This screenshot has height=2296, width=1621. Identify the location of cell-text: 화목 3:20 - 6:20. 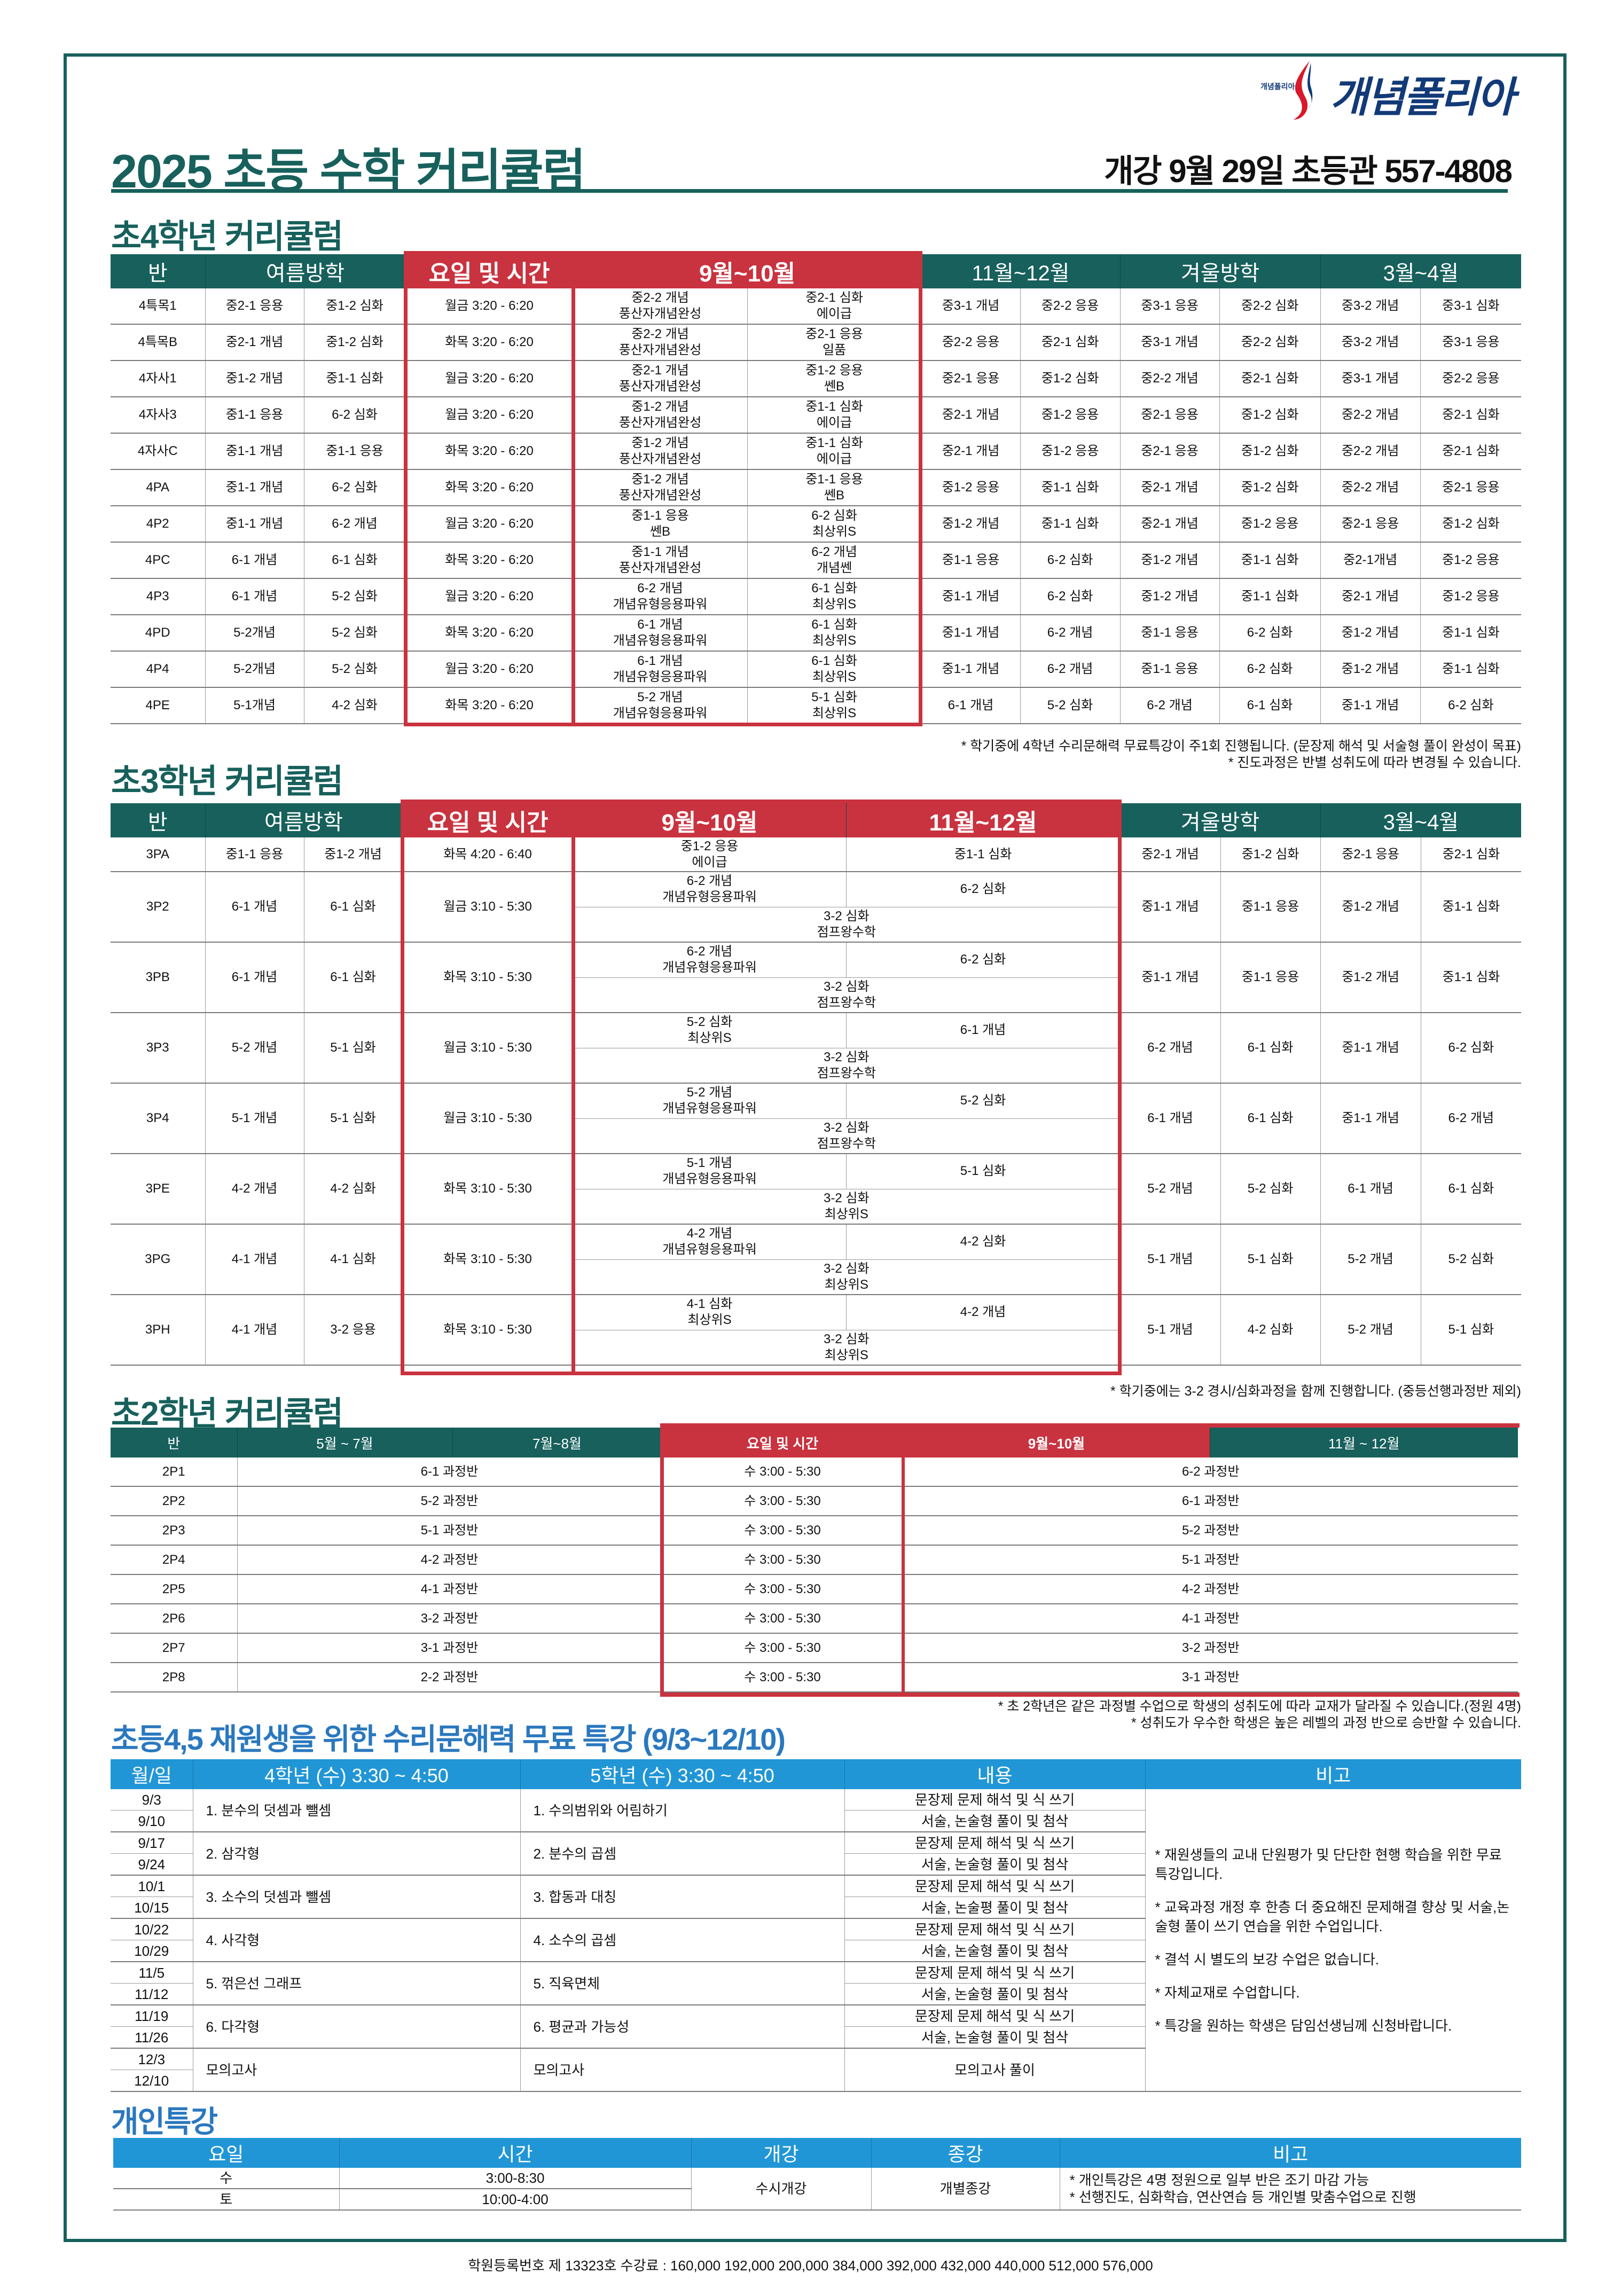
(489, 488).